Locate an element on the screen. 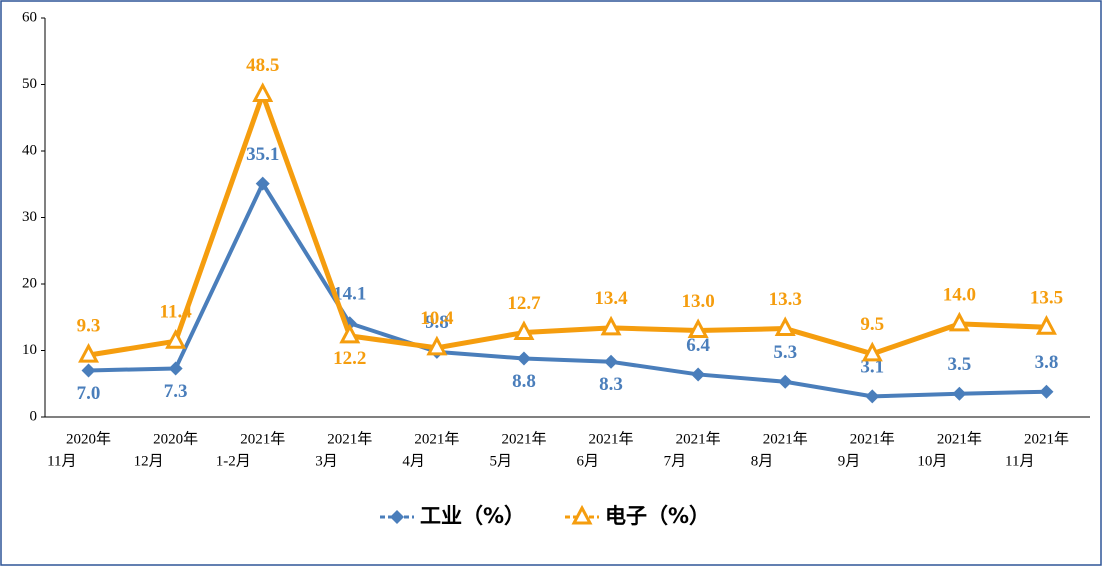 The width and height of the screenshot is (1102, 566). value-label: 9.8 is located at coordinates (437, 322).